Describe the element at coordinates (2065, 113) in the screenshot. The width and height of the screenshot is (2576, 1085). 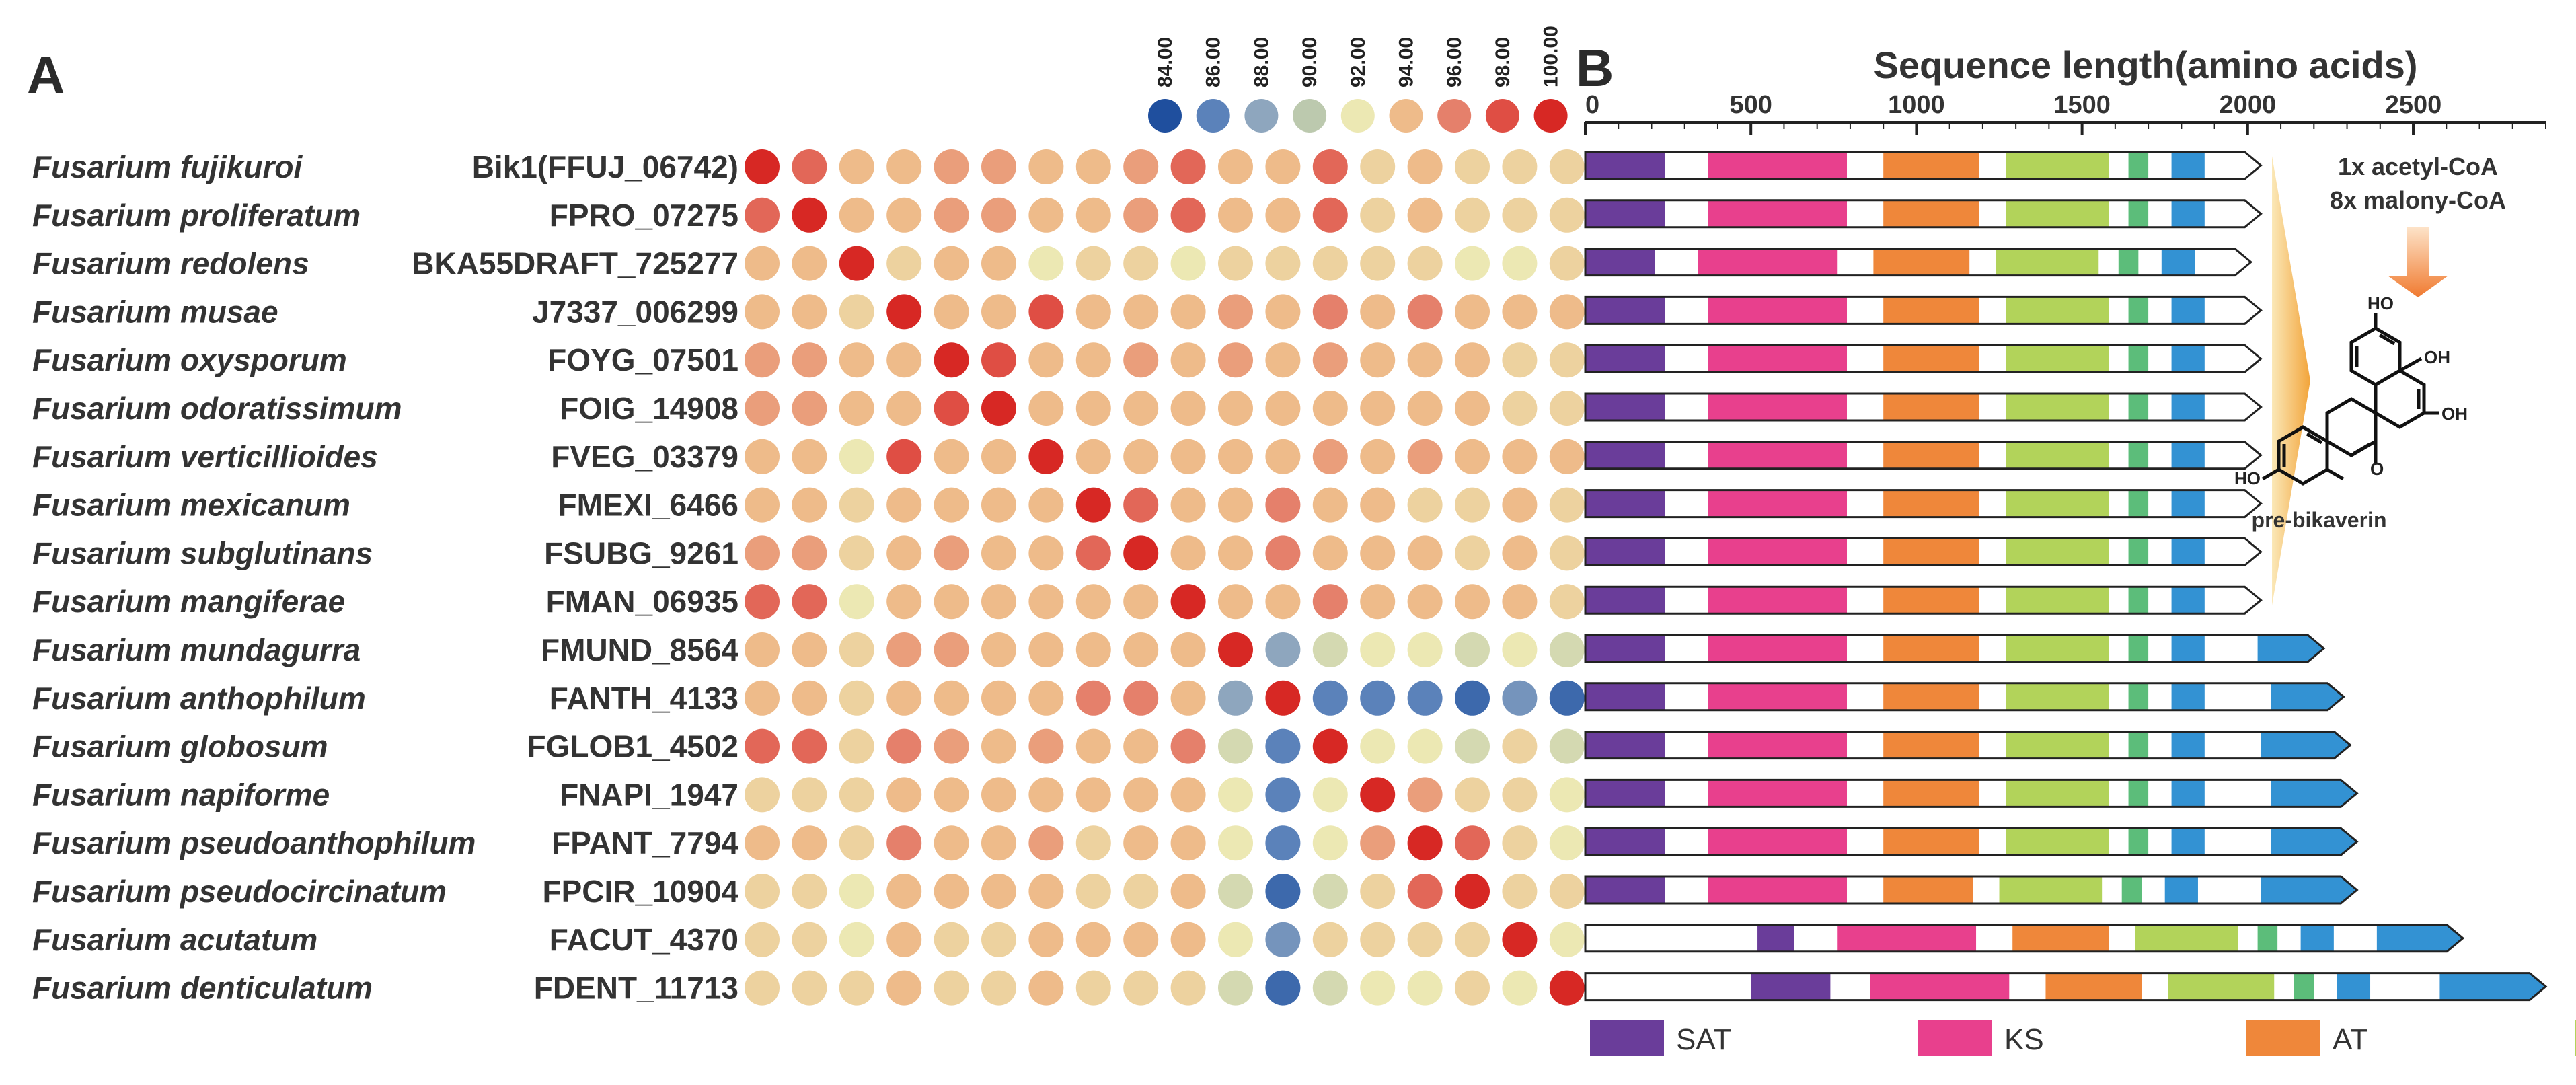
I see `length-axis: 0 500 1000 1500 2000 2500` at that location.